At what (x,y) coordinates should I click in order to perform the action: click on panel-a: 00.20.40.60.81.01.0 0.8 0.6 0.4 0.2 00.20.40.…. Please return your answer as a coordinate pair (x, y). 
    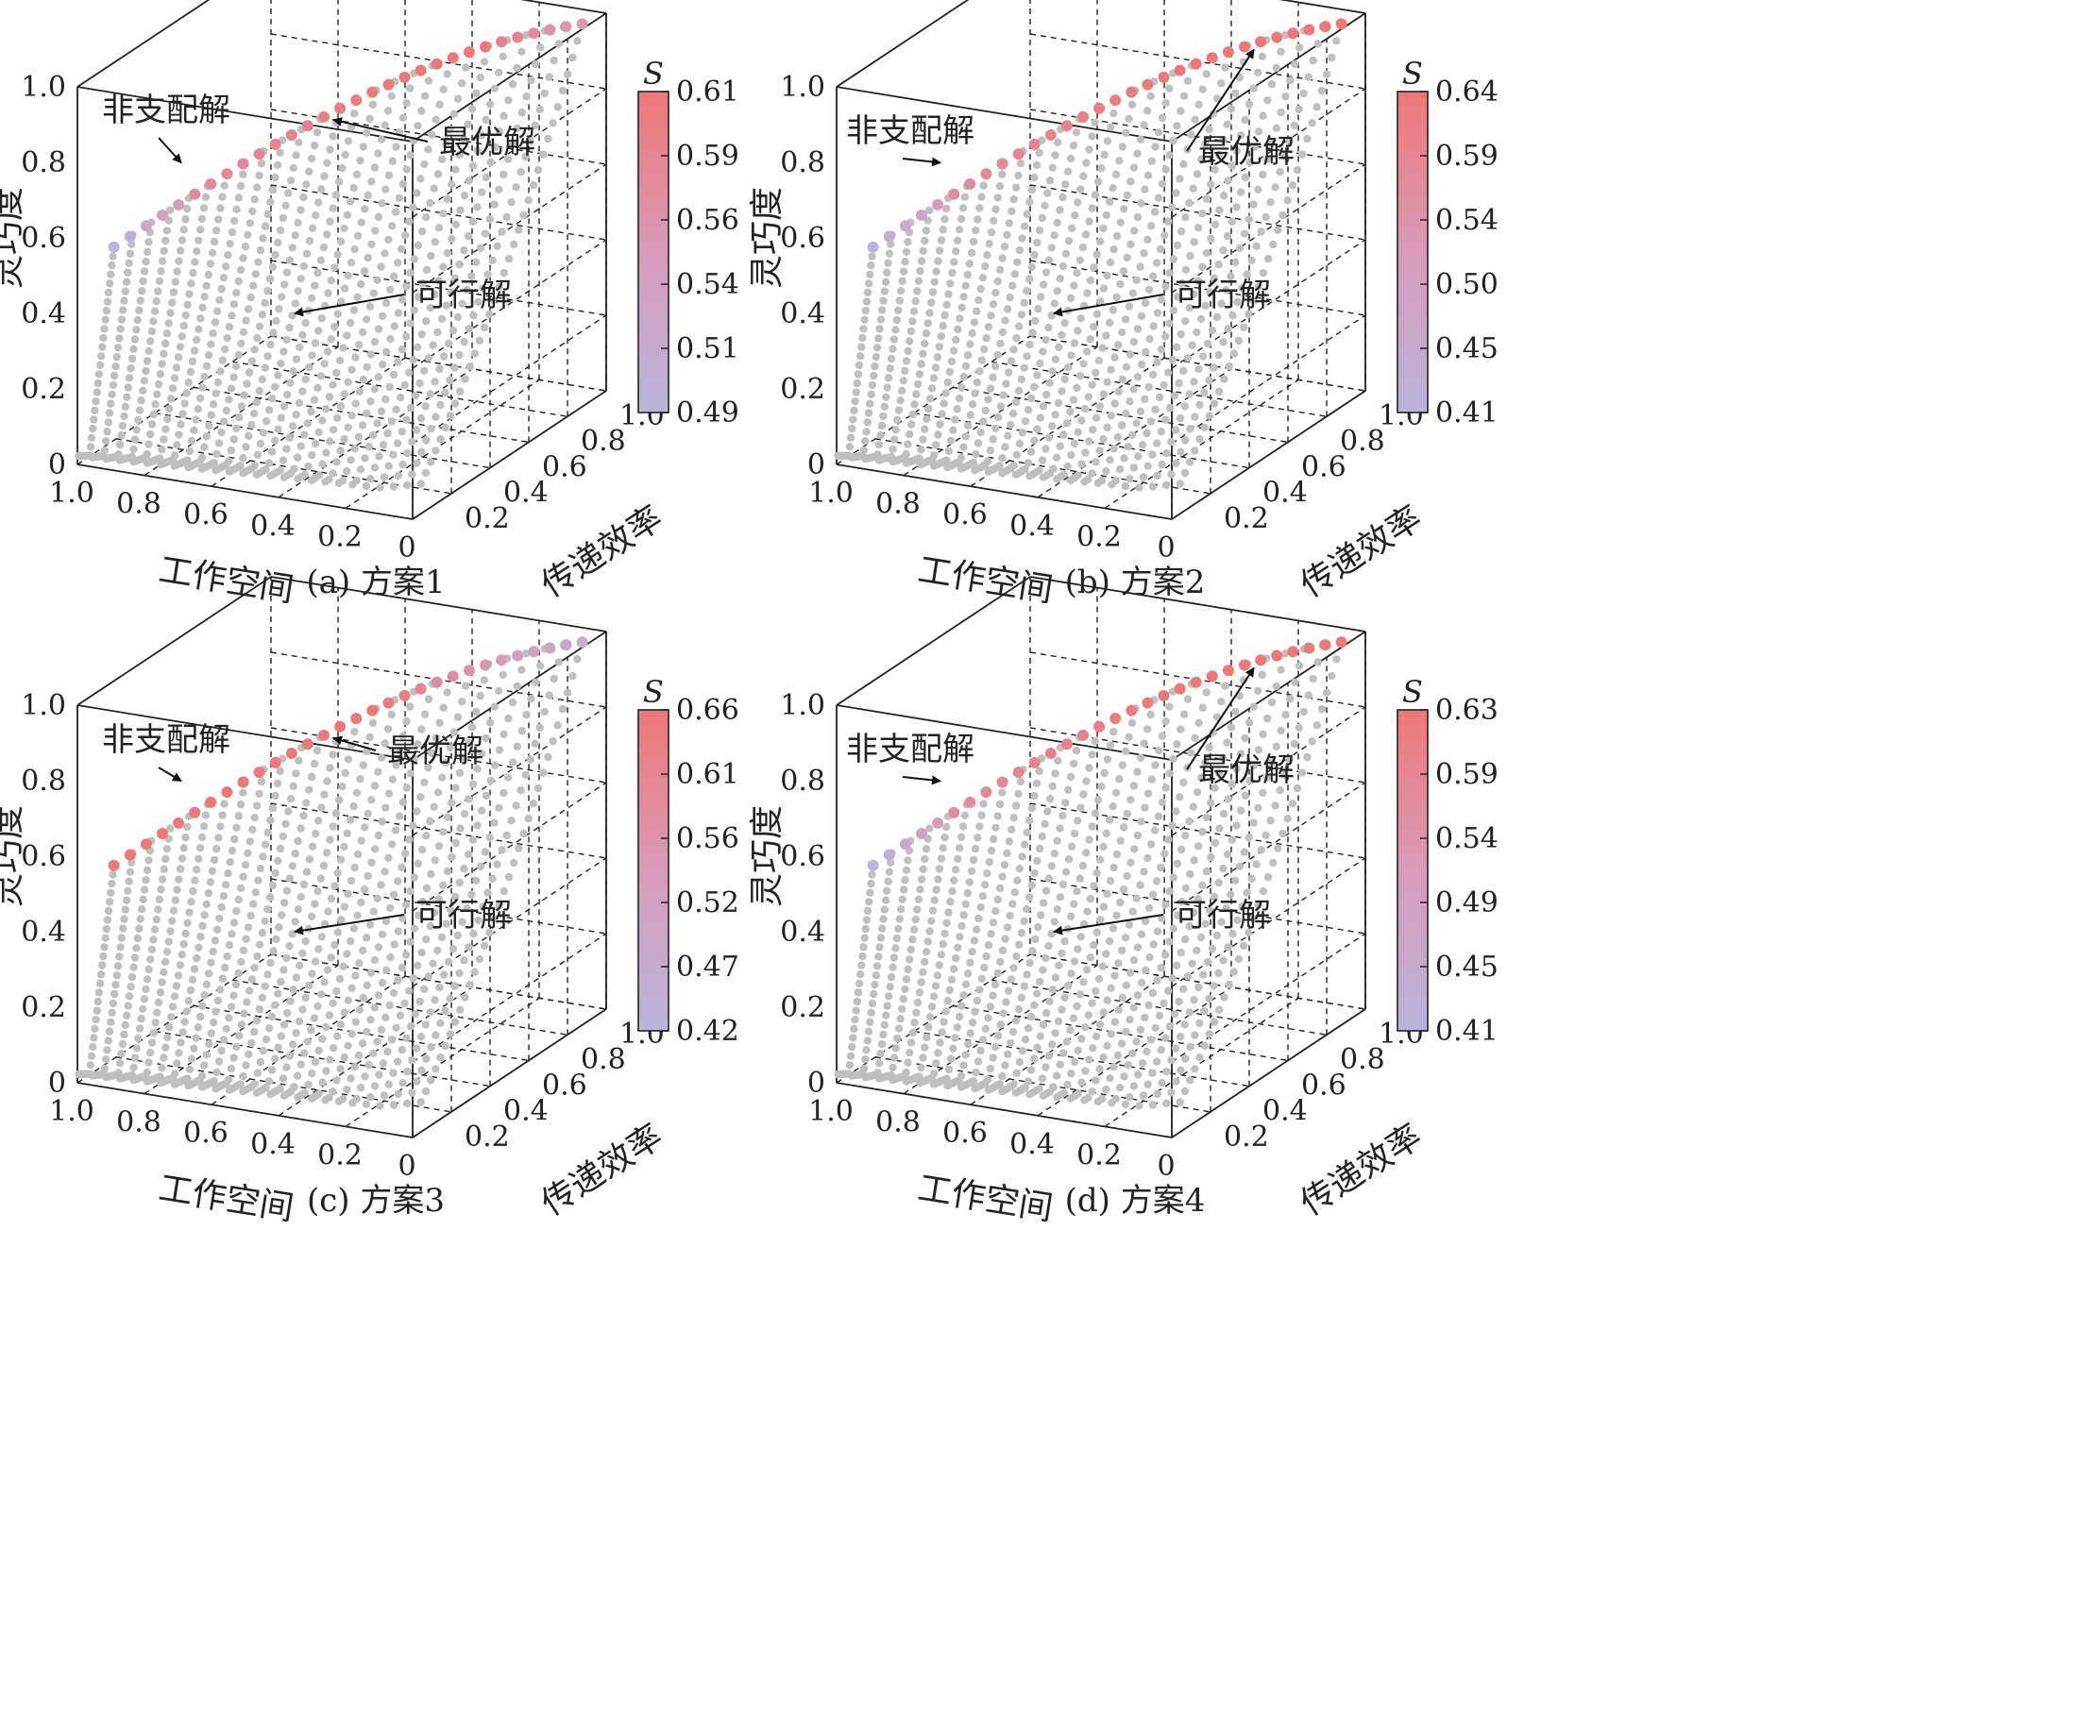
    Looking at the image, I should click on (369, 305).